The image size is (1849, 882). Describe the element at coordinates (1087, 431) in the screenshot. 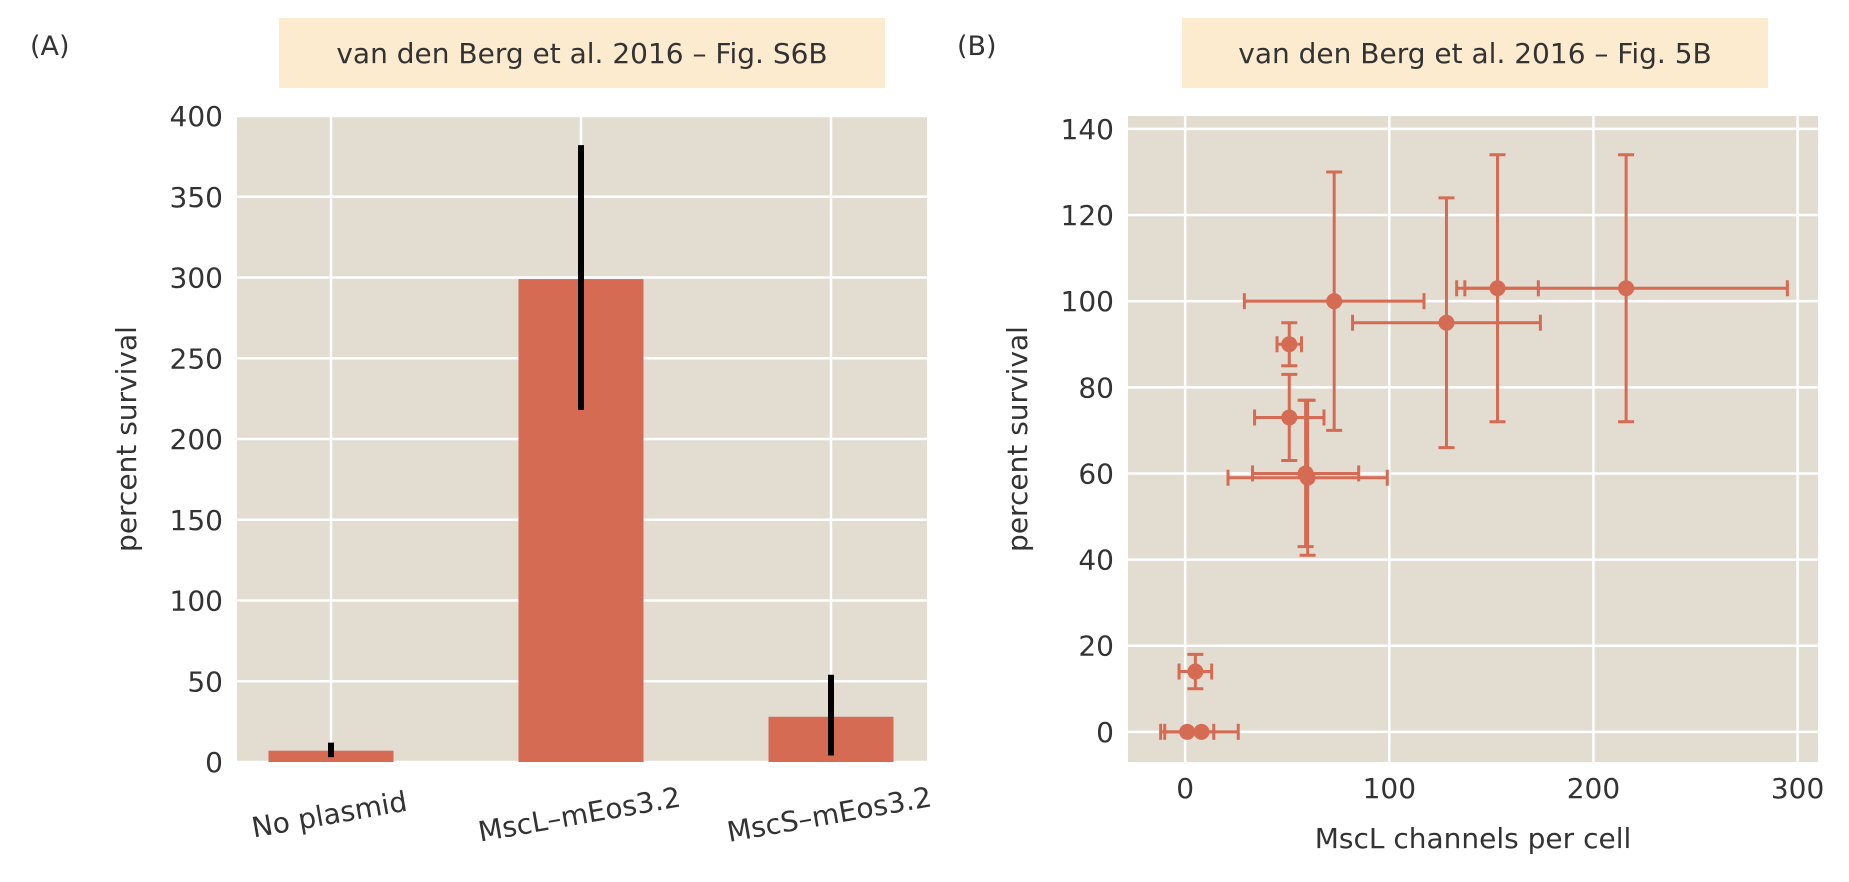

I see `panel-b-y-ticks: 0 20 40 60 80 100 120 140` at that location.